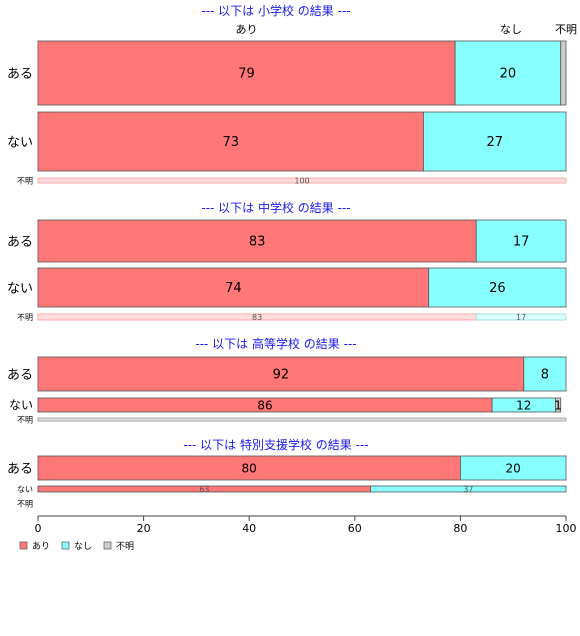 This screenshot has width=580, height=636. Describe the element at coordinates (275, 343) in the screenshot. I see `panel-title: --- 以下は 高等学校 の結果 ---` at that location.